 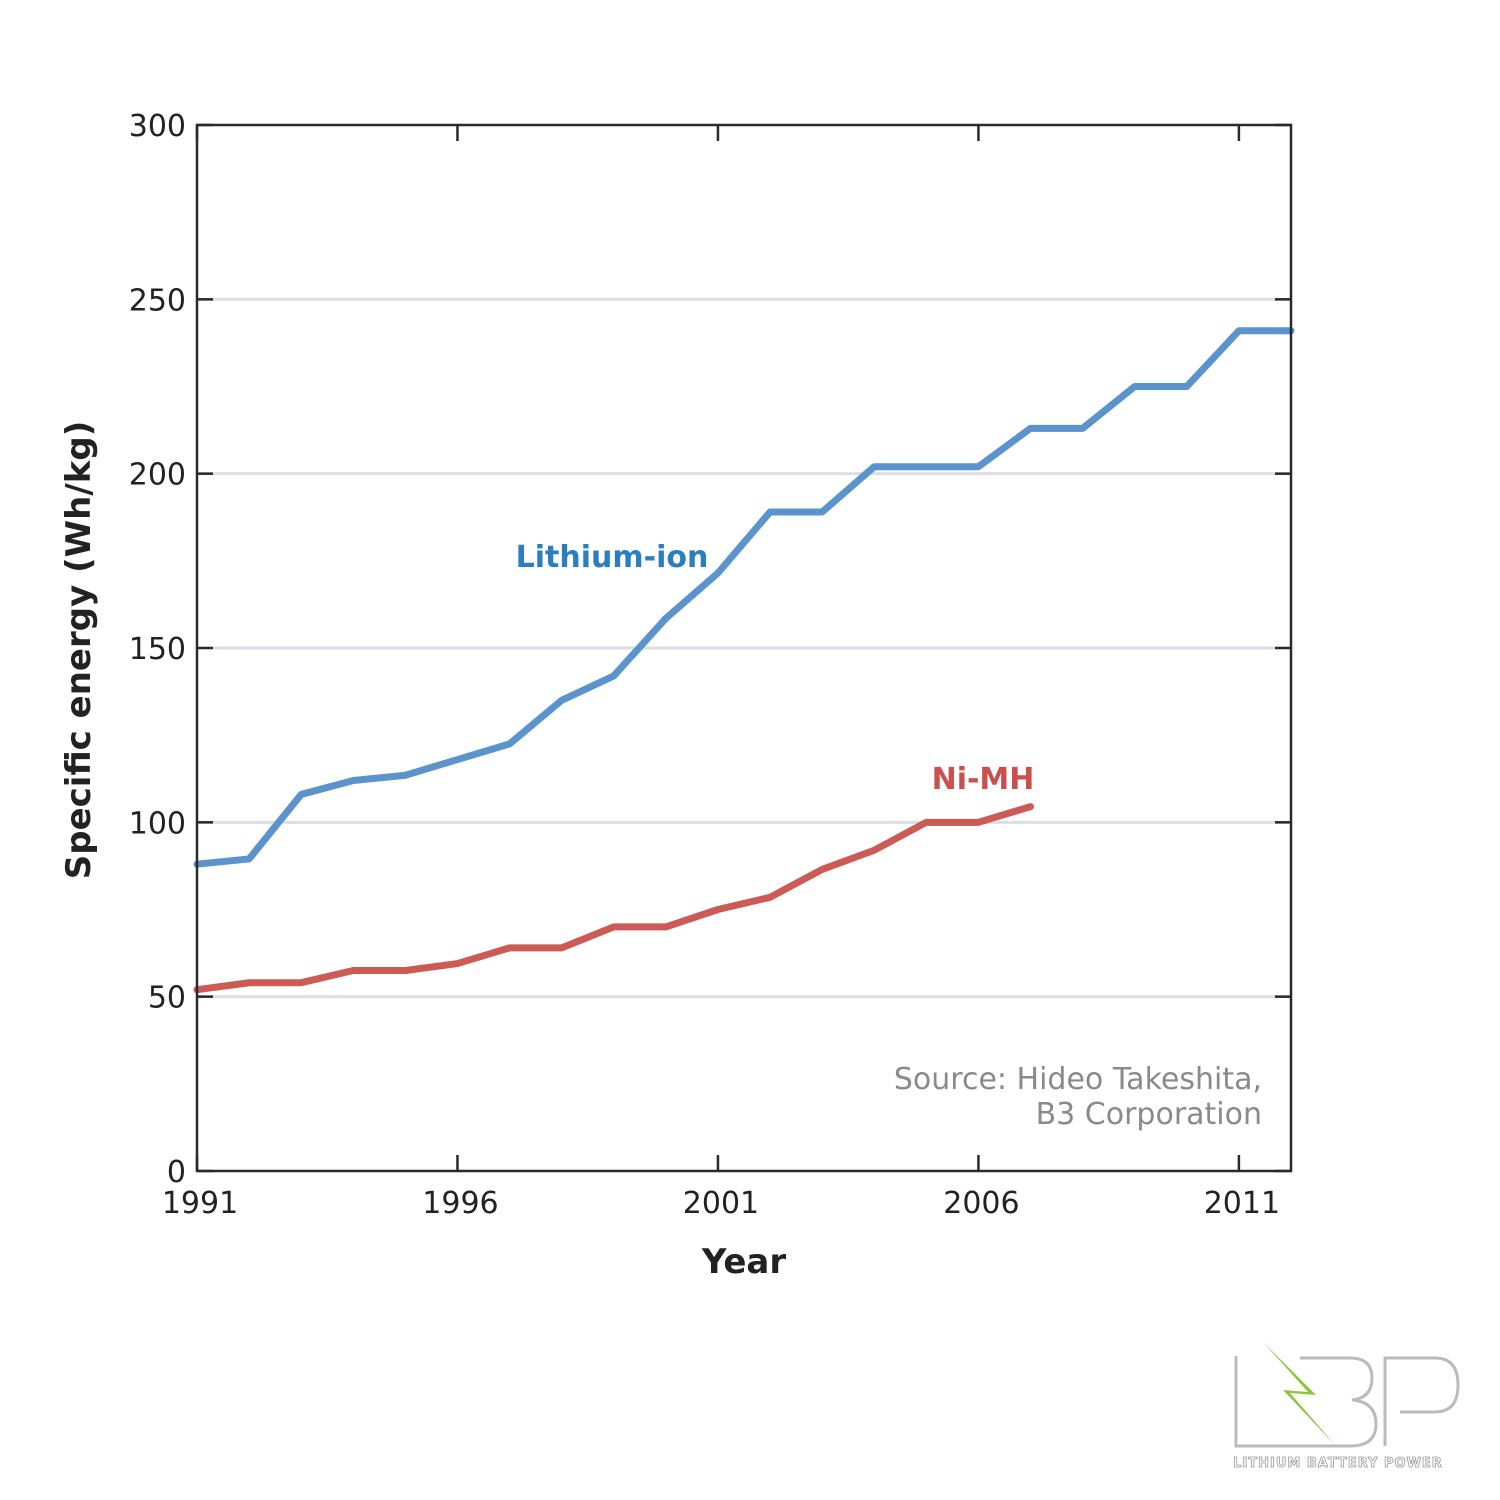 What do you see at coordinates (612, 557) in the screenshot?
I see `series-label-lithium-ion: Lithium-ion` at bounding box center [612, 557].